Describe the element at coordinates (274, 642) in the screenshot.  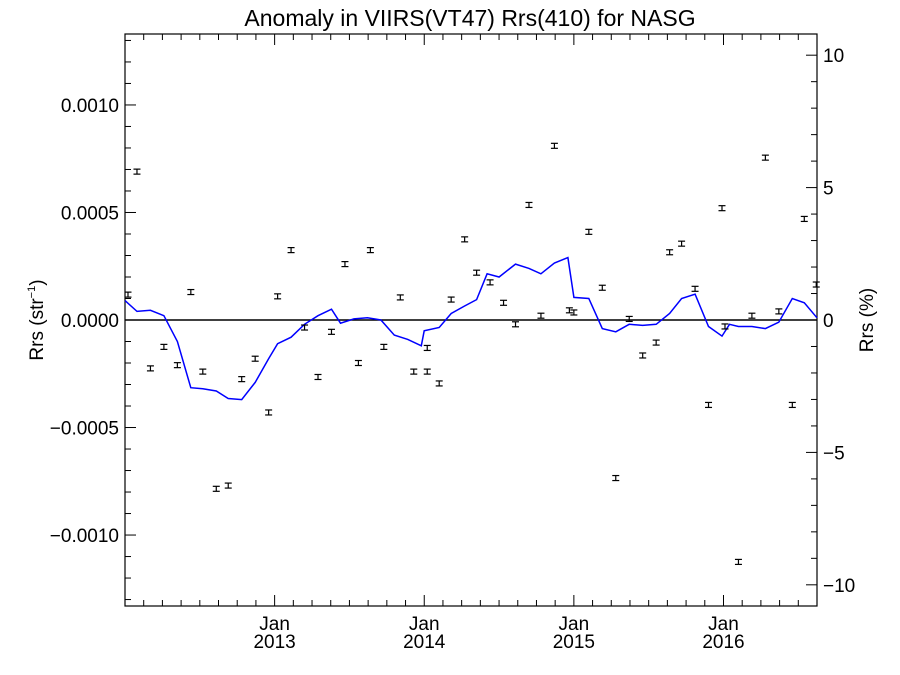
I see `x-tick-label-year: 2013` at that location.